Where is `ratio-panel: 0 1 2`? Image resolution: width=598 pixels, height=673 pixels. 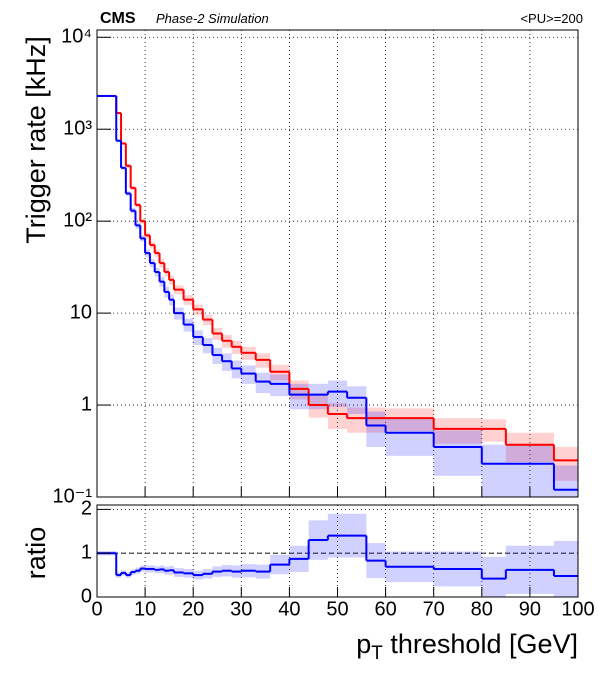
ratio-panel: 0 1 2 is located at coordinates (330, 552).